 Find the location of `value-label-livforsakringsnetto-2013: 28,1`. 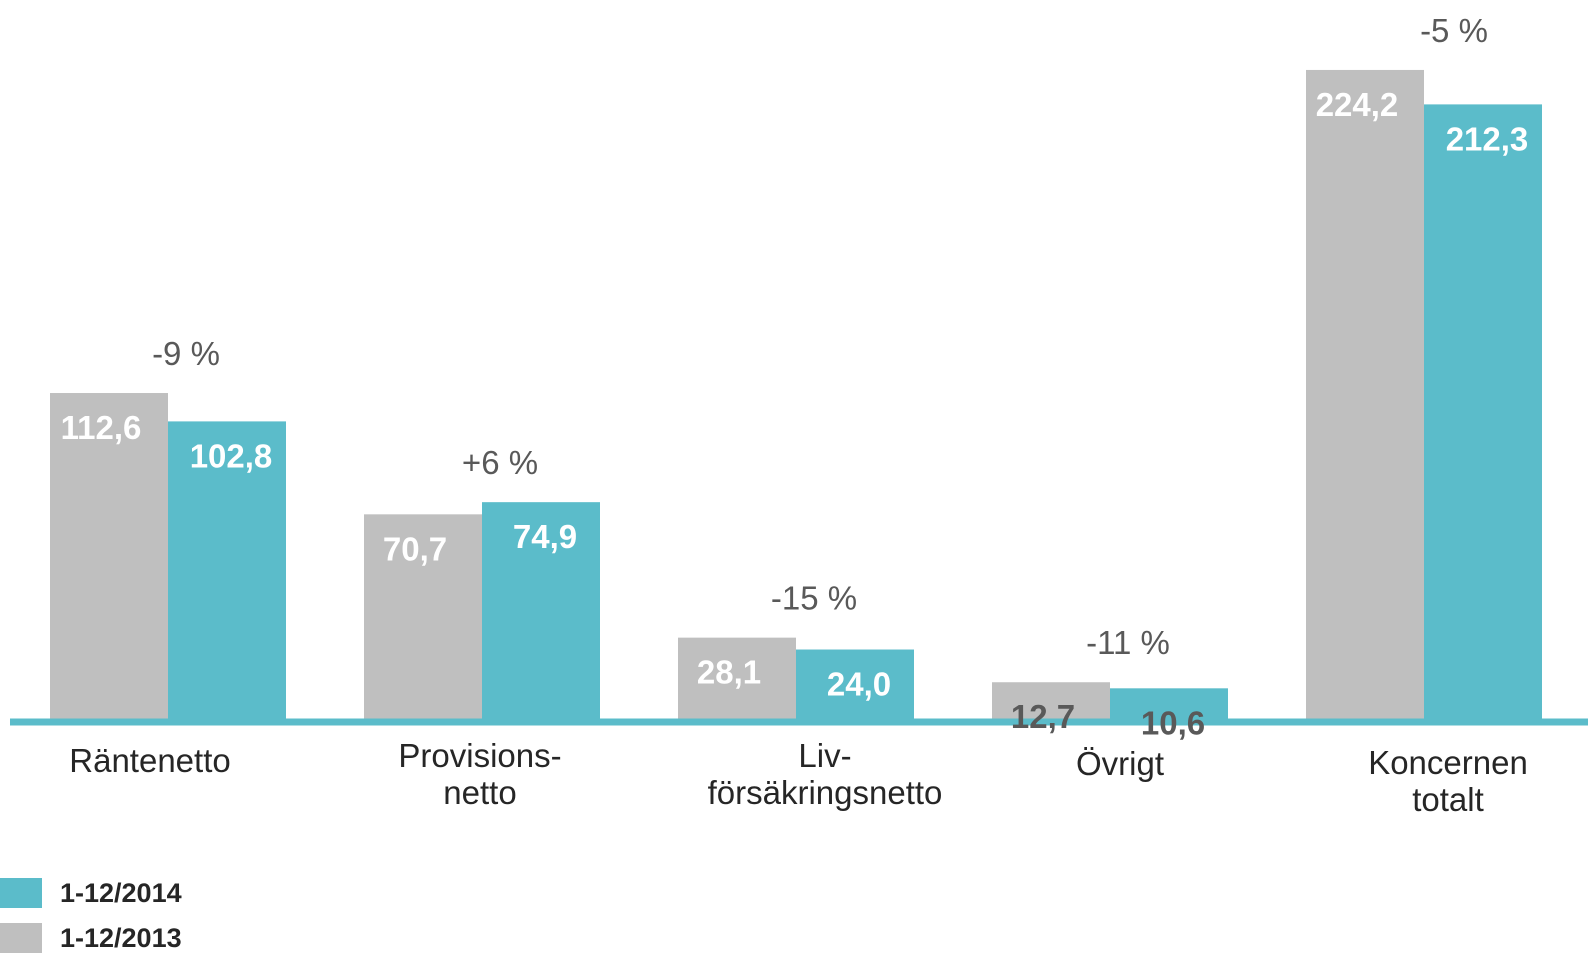

value-label-livforsakringsnetto-2013: 28,1 is located at coordinates (729, 672).